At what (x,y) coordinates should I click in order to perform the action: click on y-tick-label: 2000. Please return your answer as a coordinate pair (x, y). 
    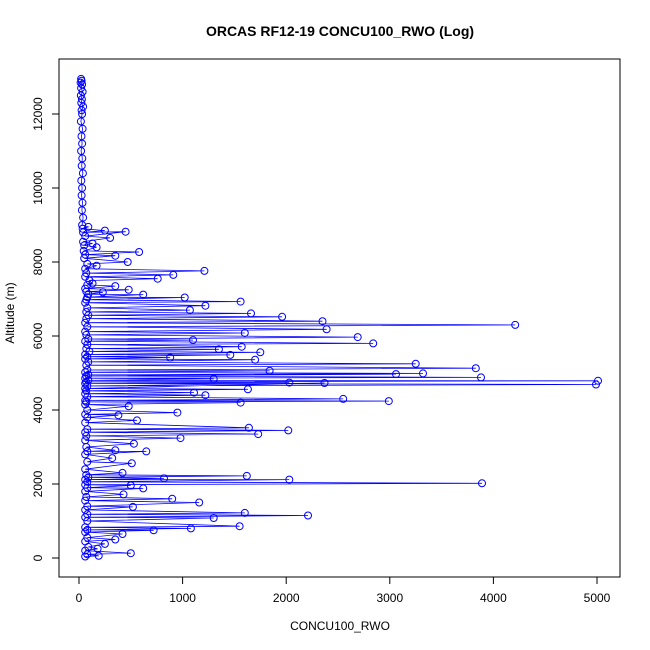
    Looking at the image, I should click on (38, 483).